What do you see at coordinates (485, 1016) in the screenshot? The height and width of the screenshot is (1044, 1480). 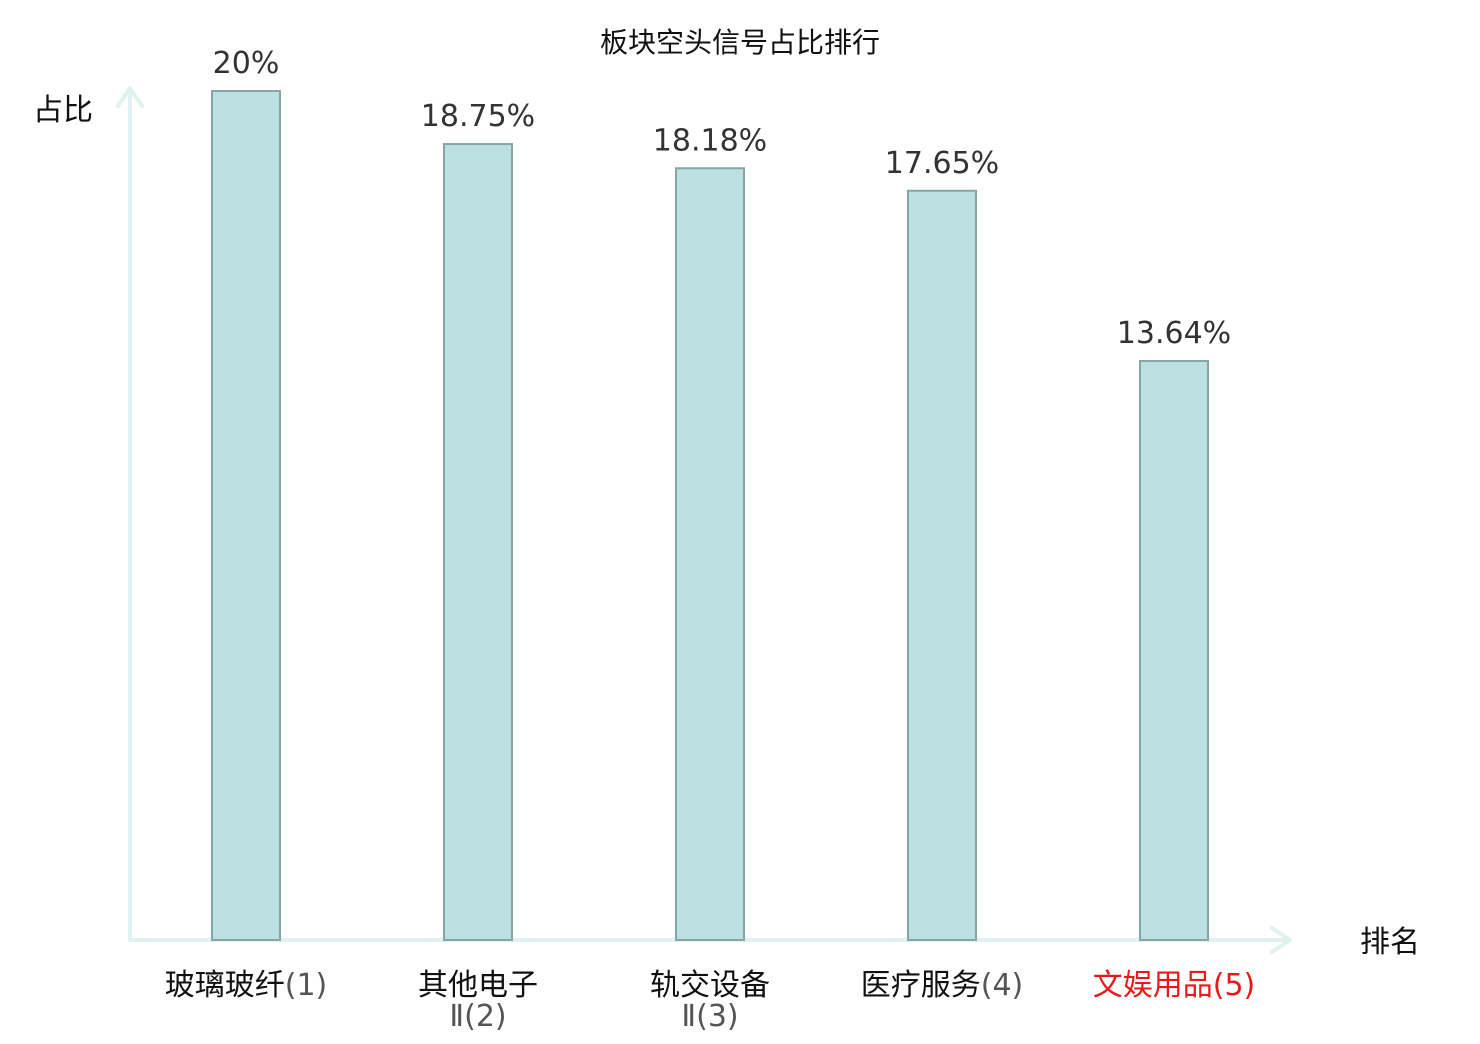 I see `tick-rank: (2)` at bounding box center [485, 1016].